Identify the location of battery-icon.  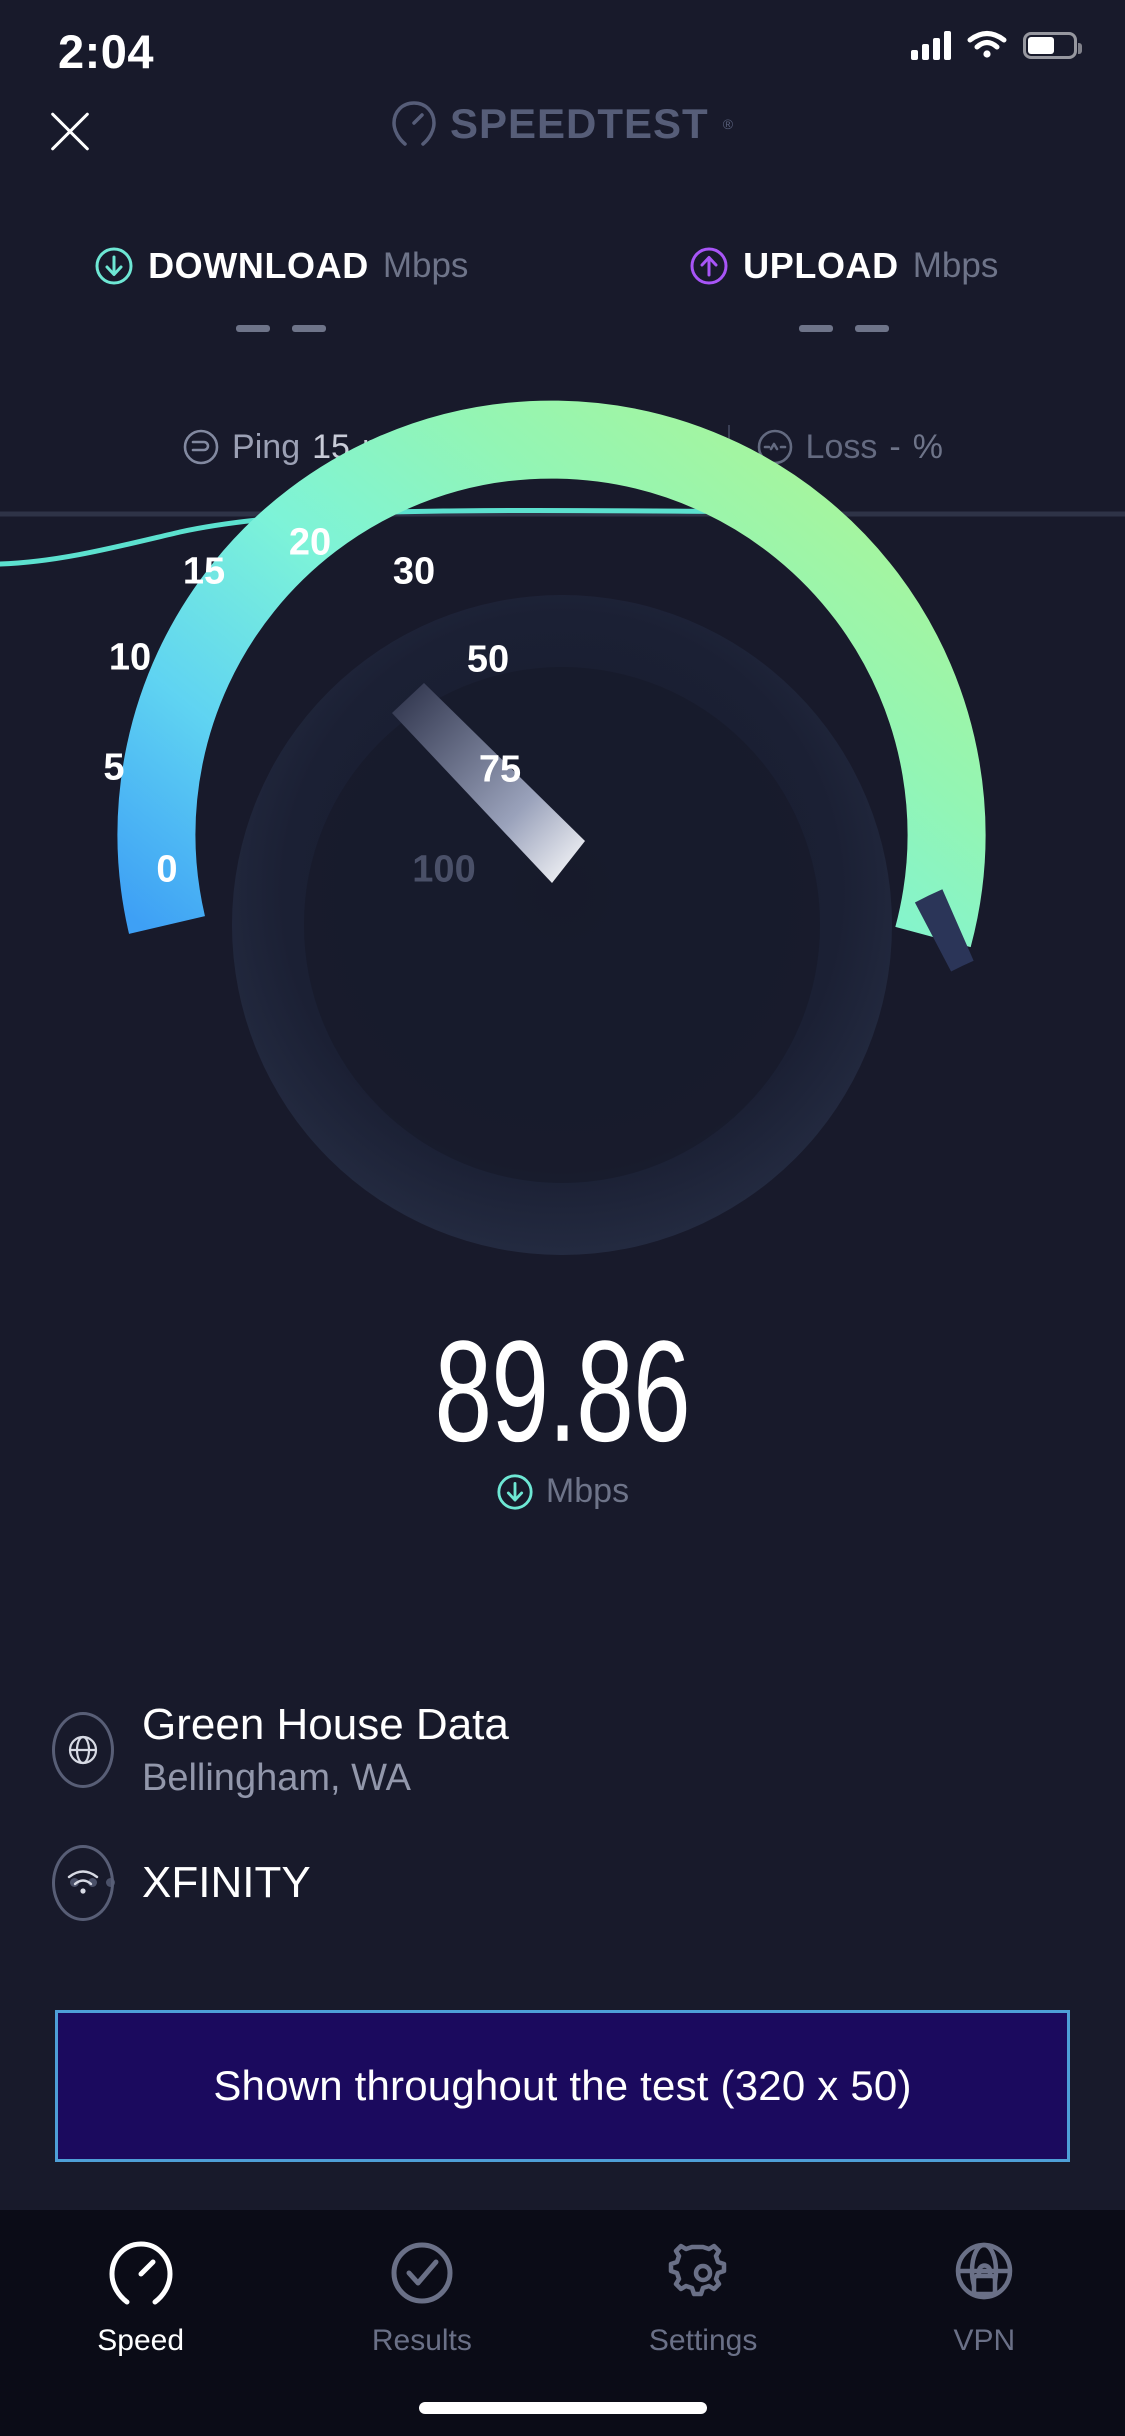
(1052, 45).